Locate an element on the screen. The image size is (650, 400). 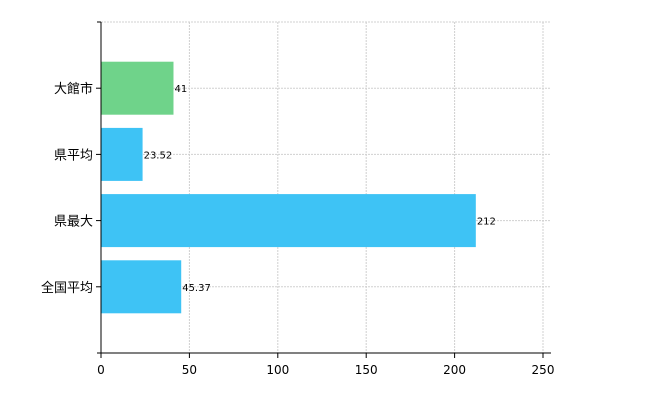
data-label: 23.52 is located at coordinates (158, 155).